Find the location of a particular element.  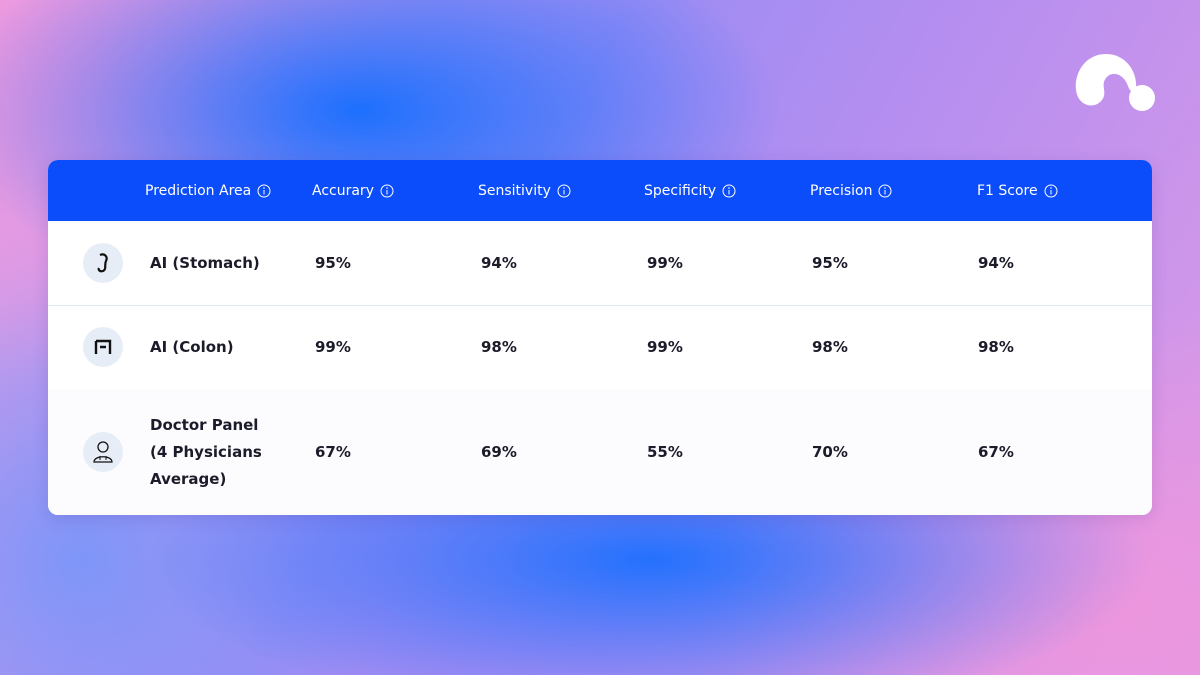

column-header: Prediction Area is located at coordinates (208, 190).